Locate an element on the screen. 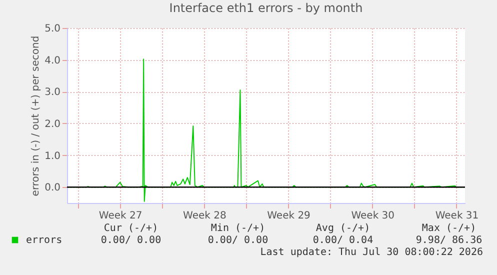  text: Avg (-/+) is located at coordinates (343, 228).